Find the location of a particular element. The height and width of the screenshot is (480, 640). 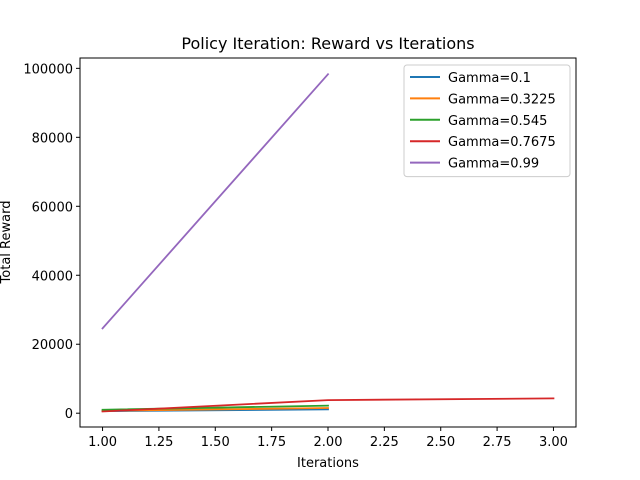

x-tick-label: 3.00 is located at coordinates (553, 442).